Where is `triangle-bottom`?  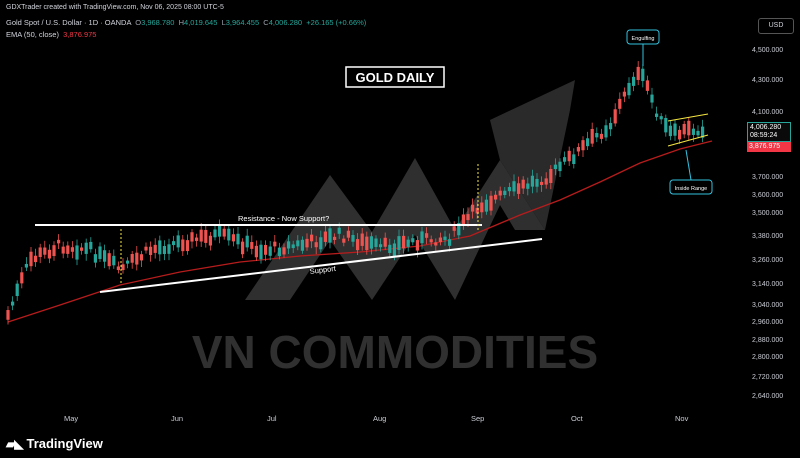 triangle-bottom is located at coordinates (688, 140).